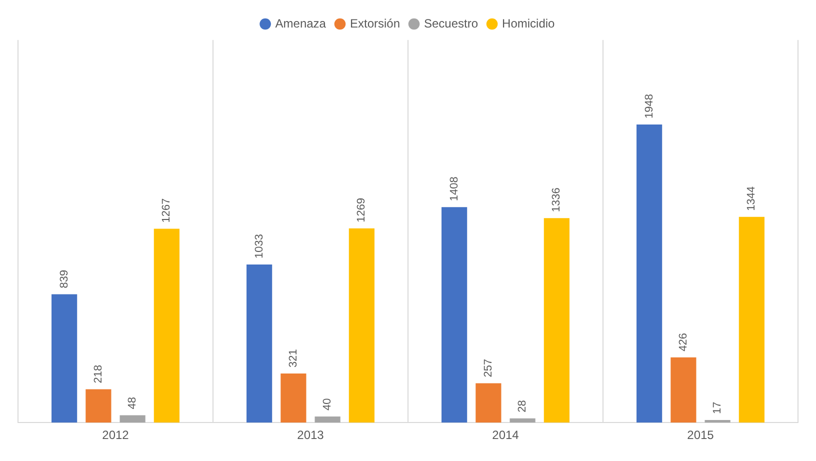  What do you see at coordinates (293, 358) in the screenshot?
I see `data-label: 321` at bounding box center [293, 358].